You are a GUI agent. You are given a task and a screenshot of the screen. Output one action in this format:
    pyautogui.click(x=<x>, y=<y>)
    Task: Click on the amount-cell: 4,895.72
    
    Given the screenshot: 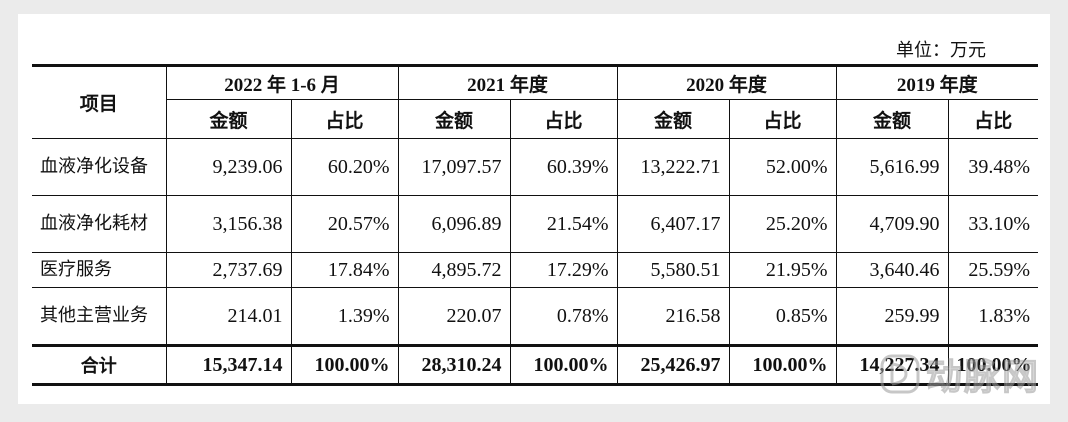 What is the action you would take?
    pyautogui.click(x=454, y=270)
    